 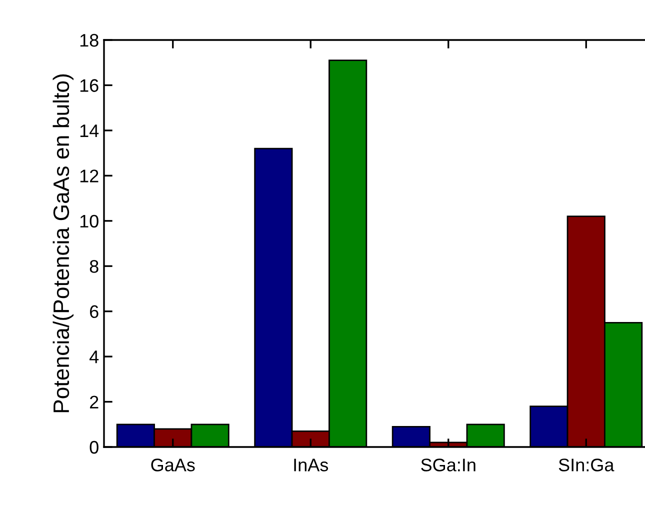 What do you see at coordinates (89, 40) in the screenshot?
I see `y-tick-label: 18` at bounding box center [89, 40].